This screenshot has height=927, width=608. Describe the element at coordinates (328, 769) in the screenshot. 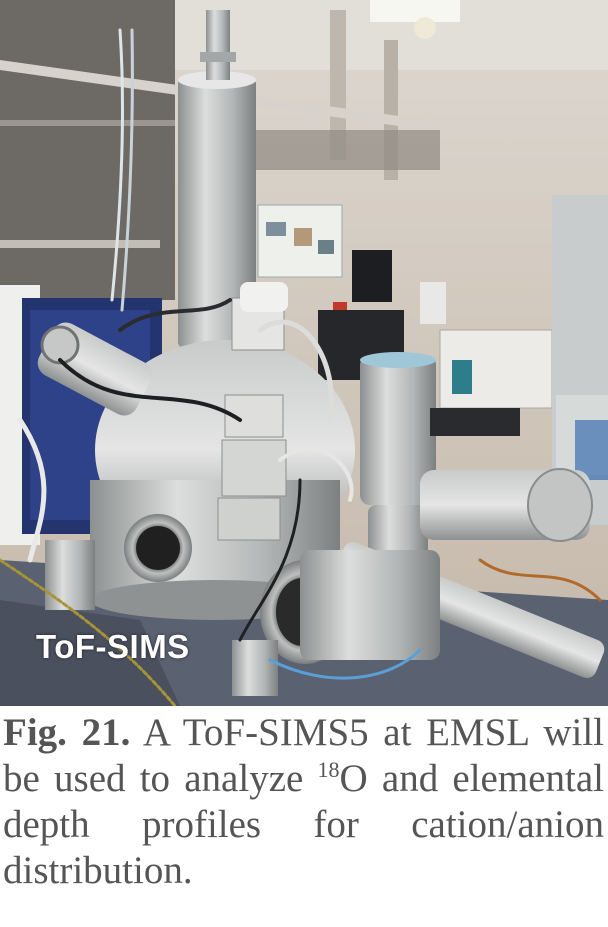

I see `caption-superscript: 18` at that location.